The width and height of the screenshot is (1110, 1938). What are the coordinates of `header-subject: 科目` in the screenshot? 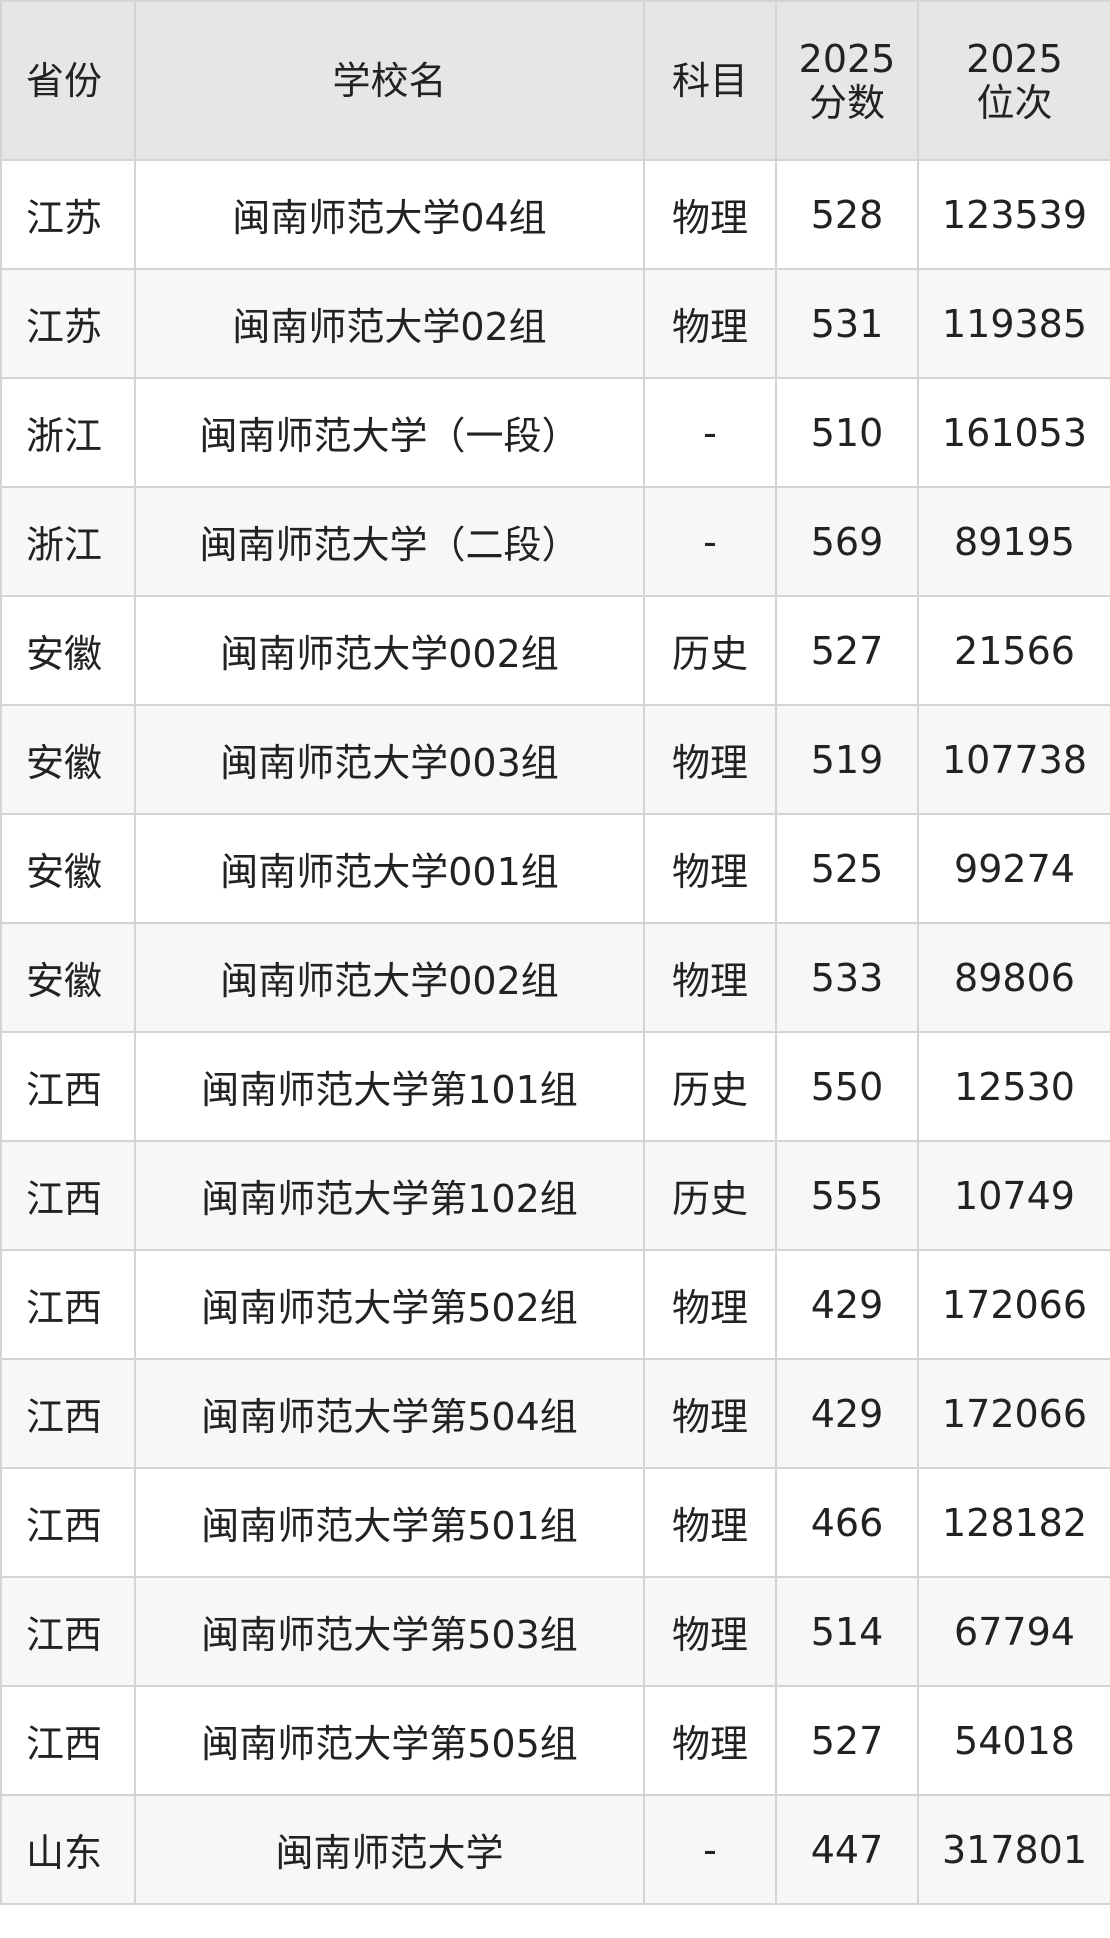 It's located at (710, 80).